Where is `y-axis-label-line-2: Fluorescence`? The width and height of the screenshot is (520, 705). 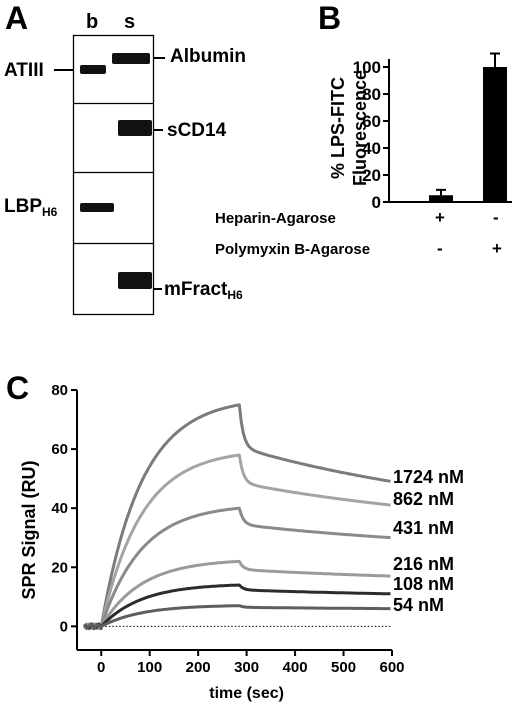 y-axis-label-line-2: Fluorescence is located at coordinates (360, 128).